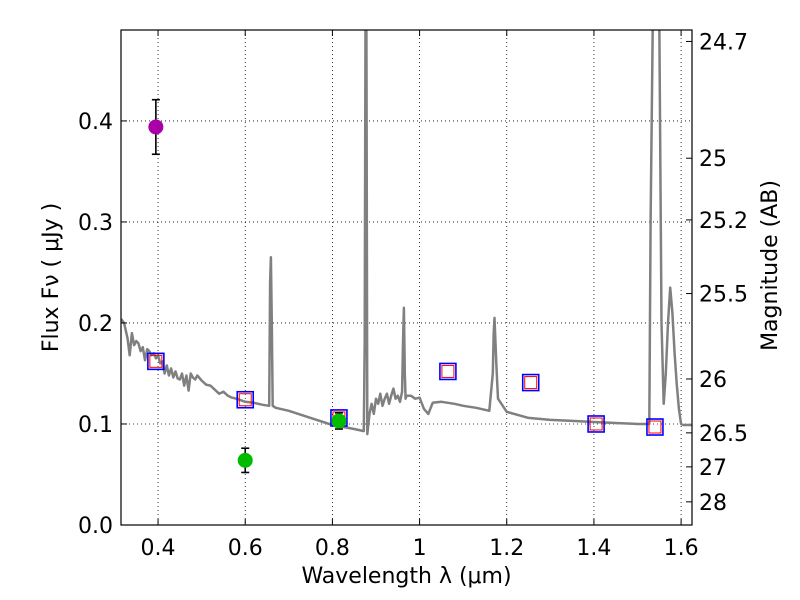 This screenshot has height=600, width=800. I want to click on x-tick-label: 0.6, so click(245, 548).